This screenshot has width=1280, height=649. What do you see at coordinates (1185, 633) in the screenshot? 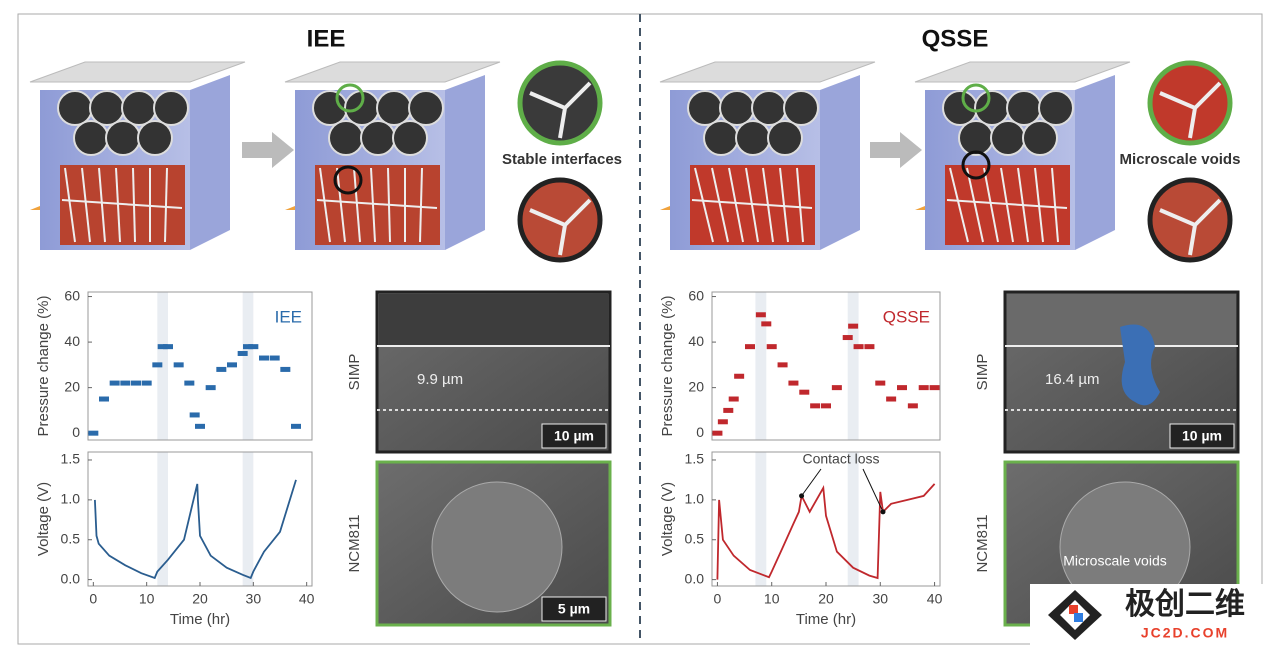
I see `watermark-url: JC2D.COM` at bounding box center [1185, 633].